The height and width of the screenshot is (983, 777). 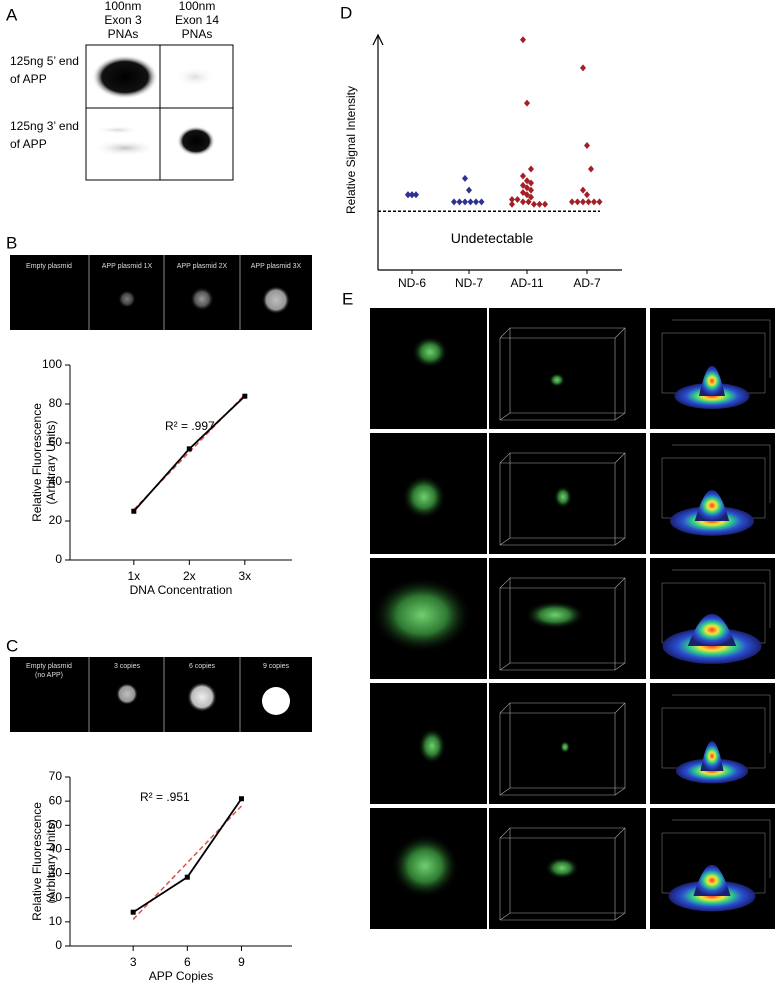 What do you see at coordinates (49, 666) in the screenshot?
I see `image-label: Empty plasmid` at bounding box center [49, 666].